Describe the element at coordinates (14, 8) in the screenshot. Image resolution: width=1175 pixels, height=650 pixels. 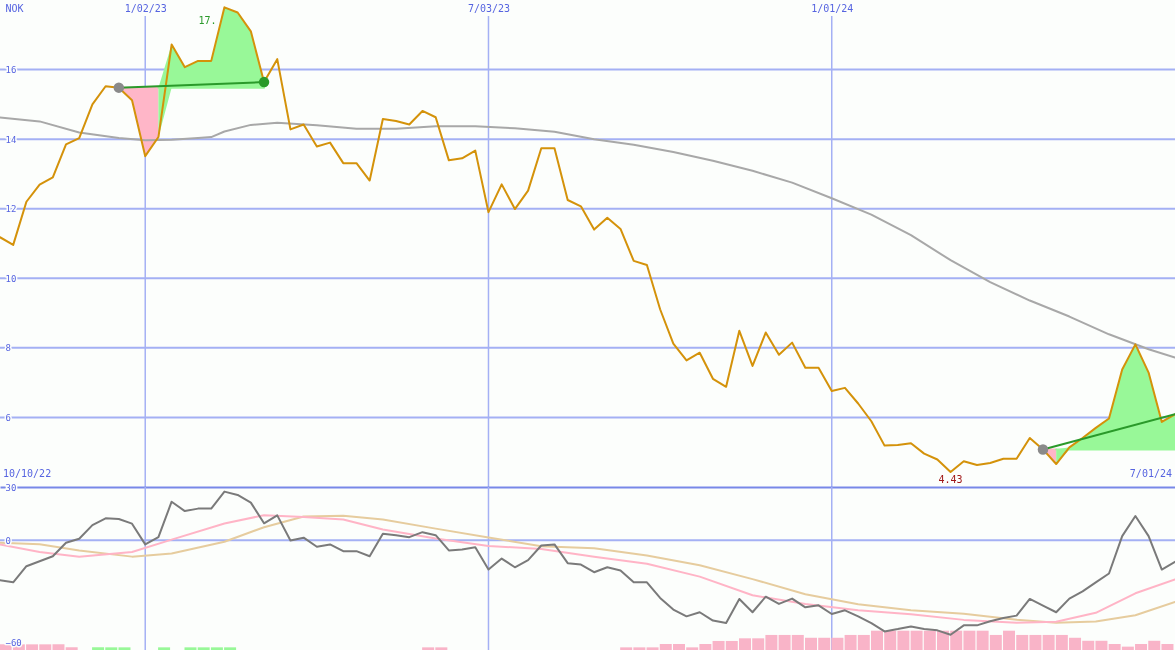
I see `y-axis-title: NOK` at that location.